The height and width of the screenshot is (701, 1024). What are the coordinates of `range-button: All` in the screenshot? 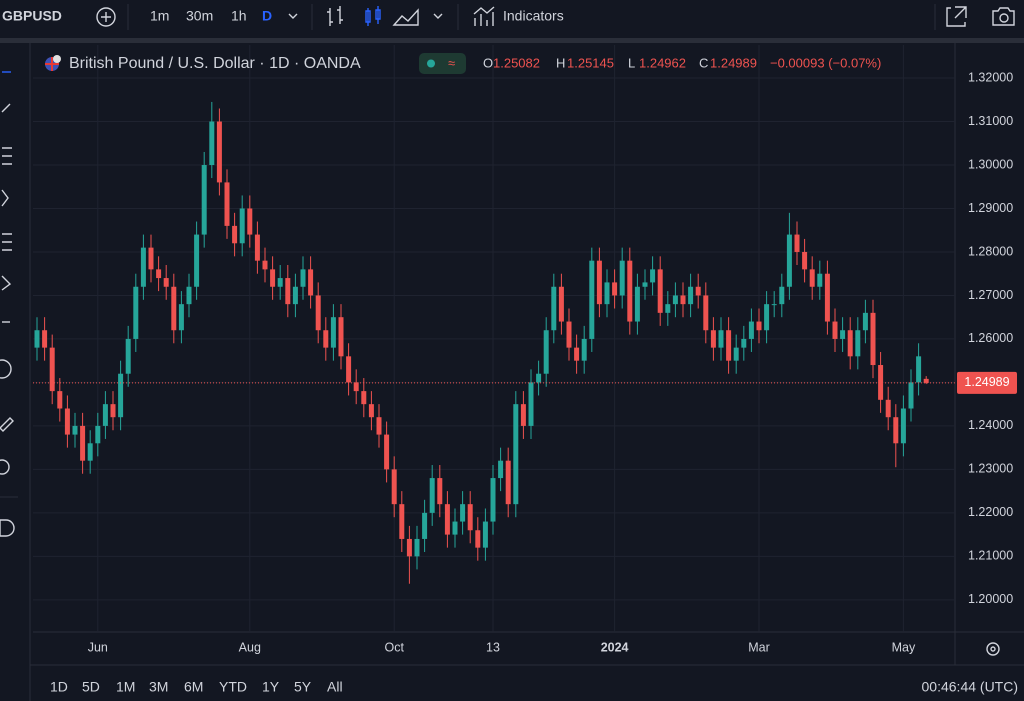 It's located at (335, 687).